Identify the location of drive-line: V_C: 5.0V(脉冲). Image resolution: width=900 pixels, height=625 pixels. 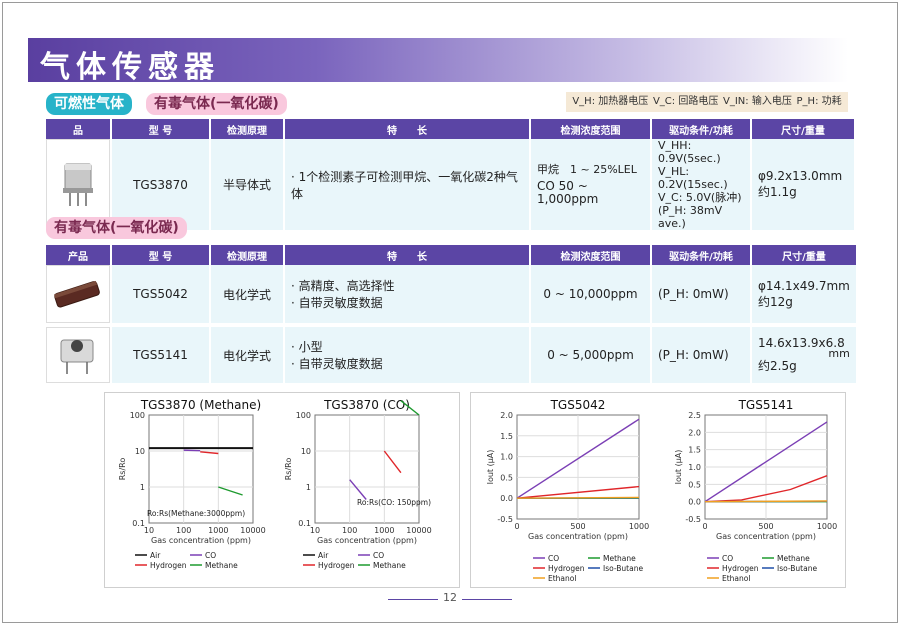
(700, 197).